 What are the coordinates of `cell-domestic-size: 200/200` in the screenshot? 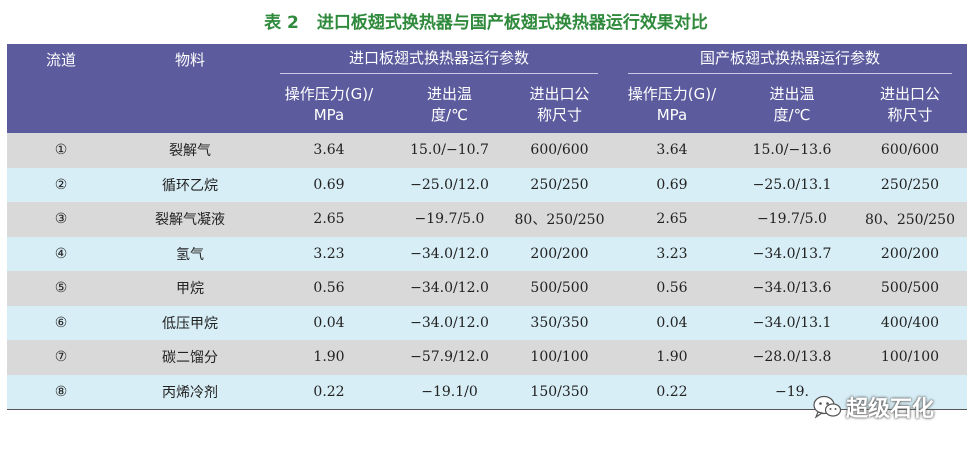 It's located at (910, 253).